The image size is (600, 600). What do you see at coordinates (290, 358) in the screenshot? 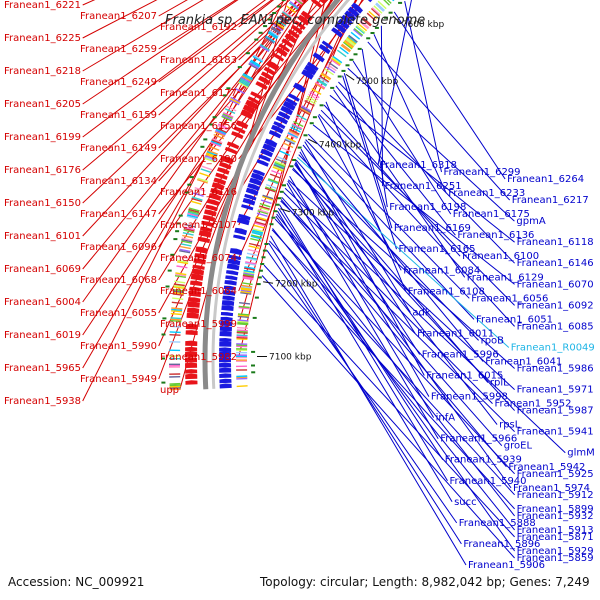
I see `kbp-label: 7100 kbp` at bounding box center [290, 358].